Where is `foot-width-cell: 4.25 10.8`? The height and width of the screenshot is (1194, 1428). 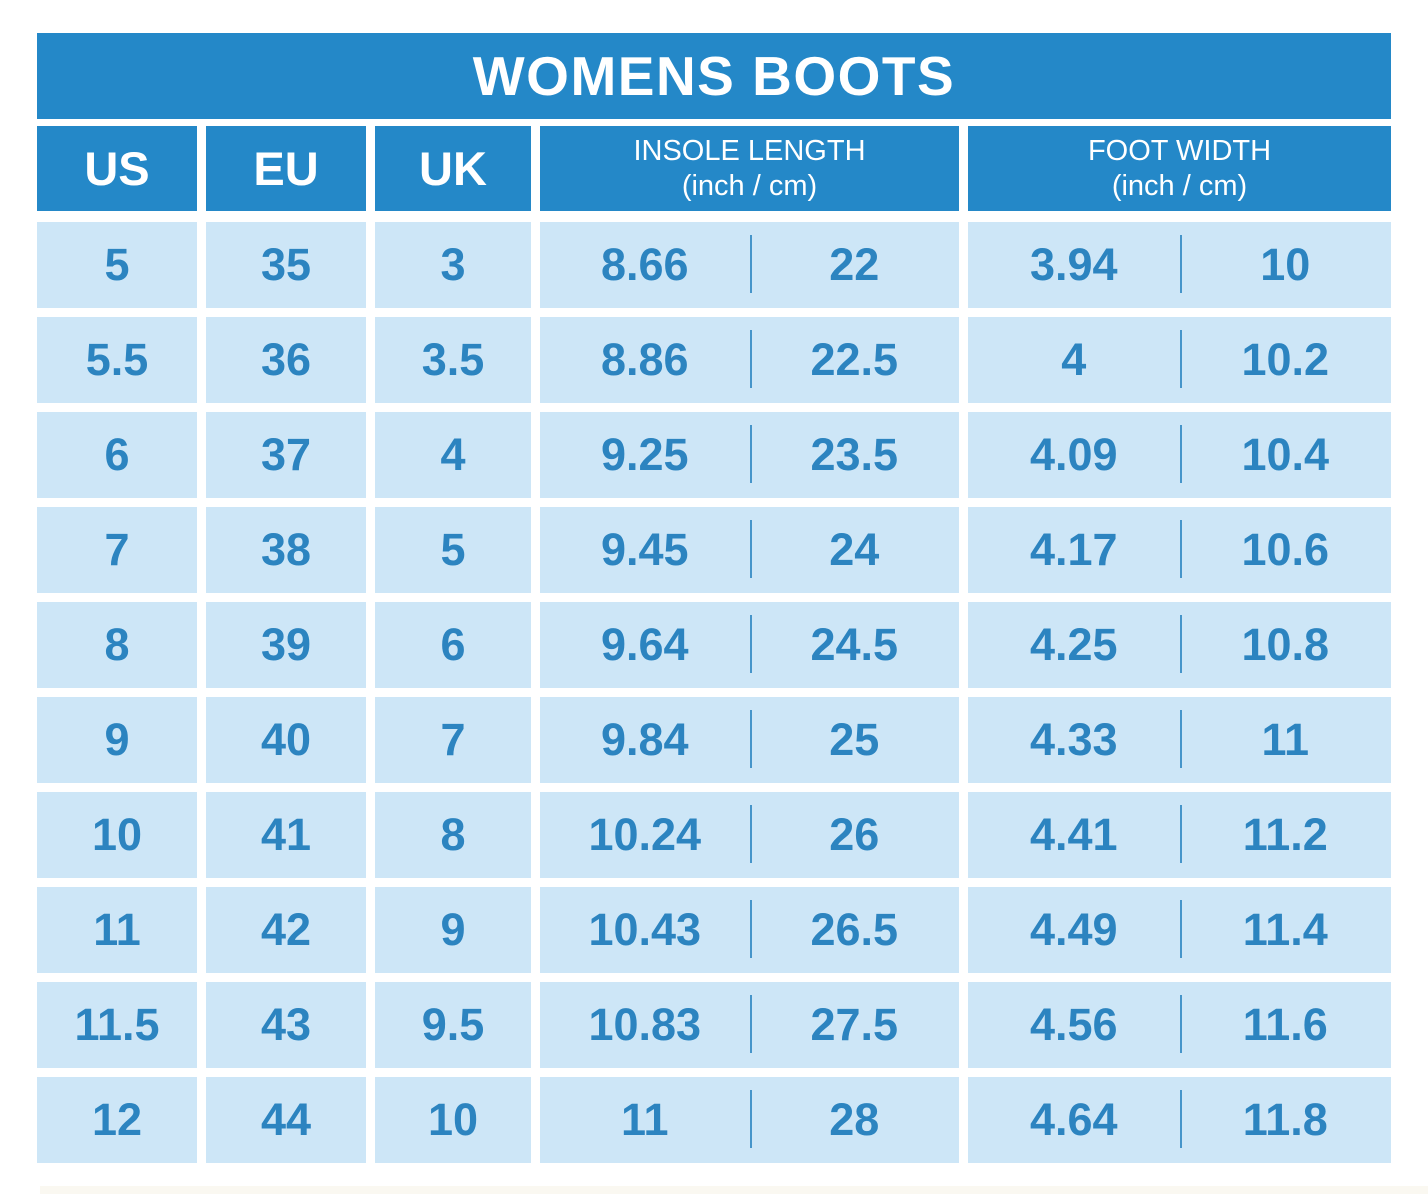
foot-width-cell: 4.25 10.8 is located at coordinates (1179, 645).